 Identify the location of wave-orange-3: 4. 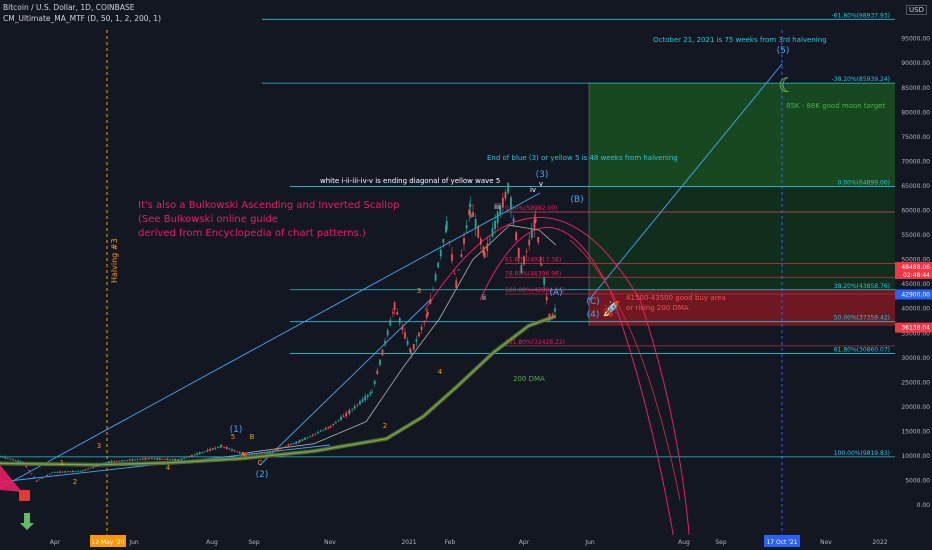
(440, 372).